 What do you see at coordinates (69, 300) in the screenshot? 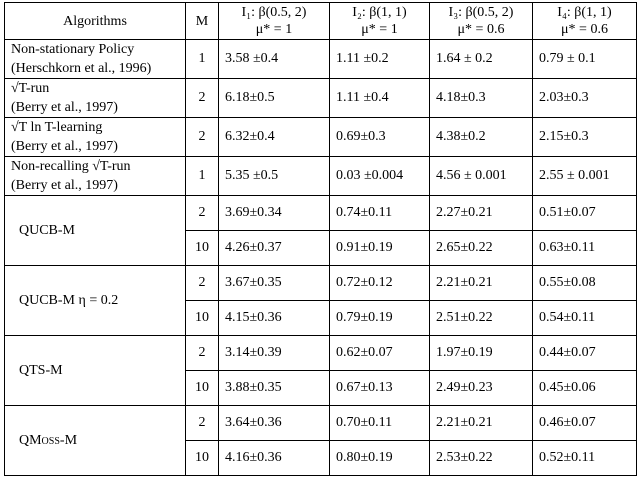
I see `algorithm-name: QUCB-M η = 0.2` at bounding box center [69, 300].